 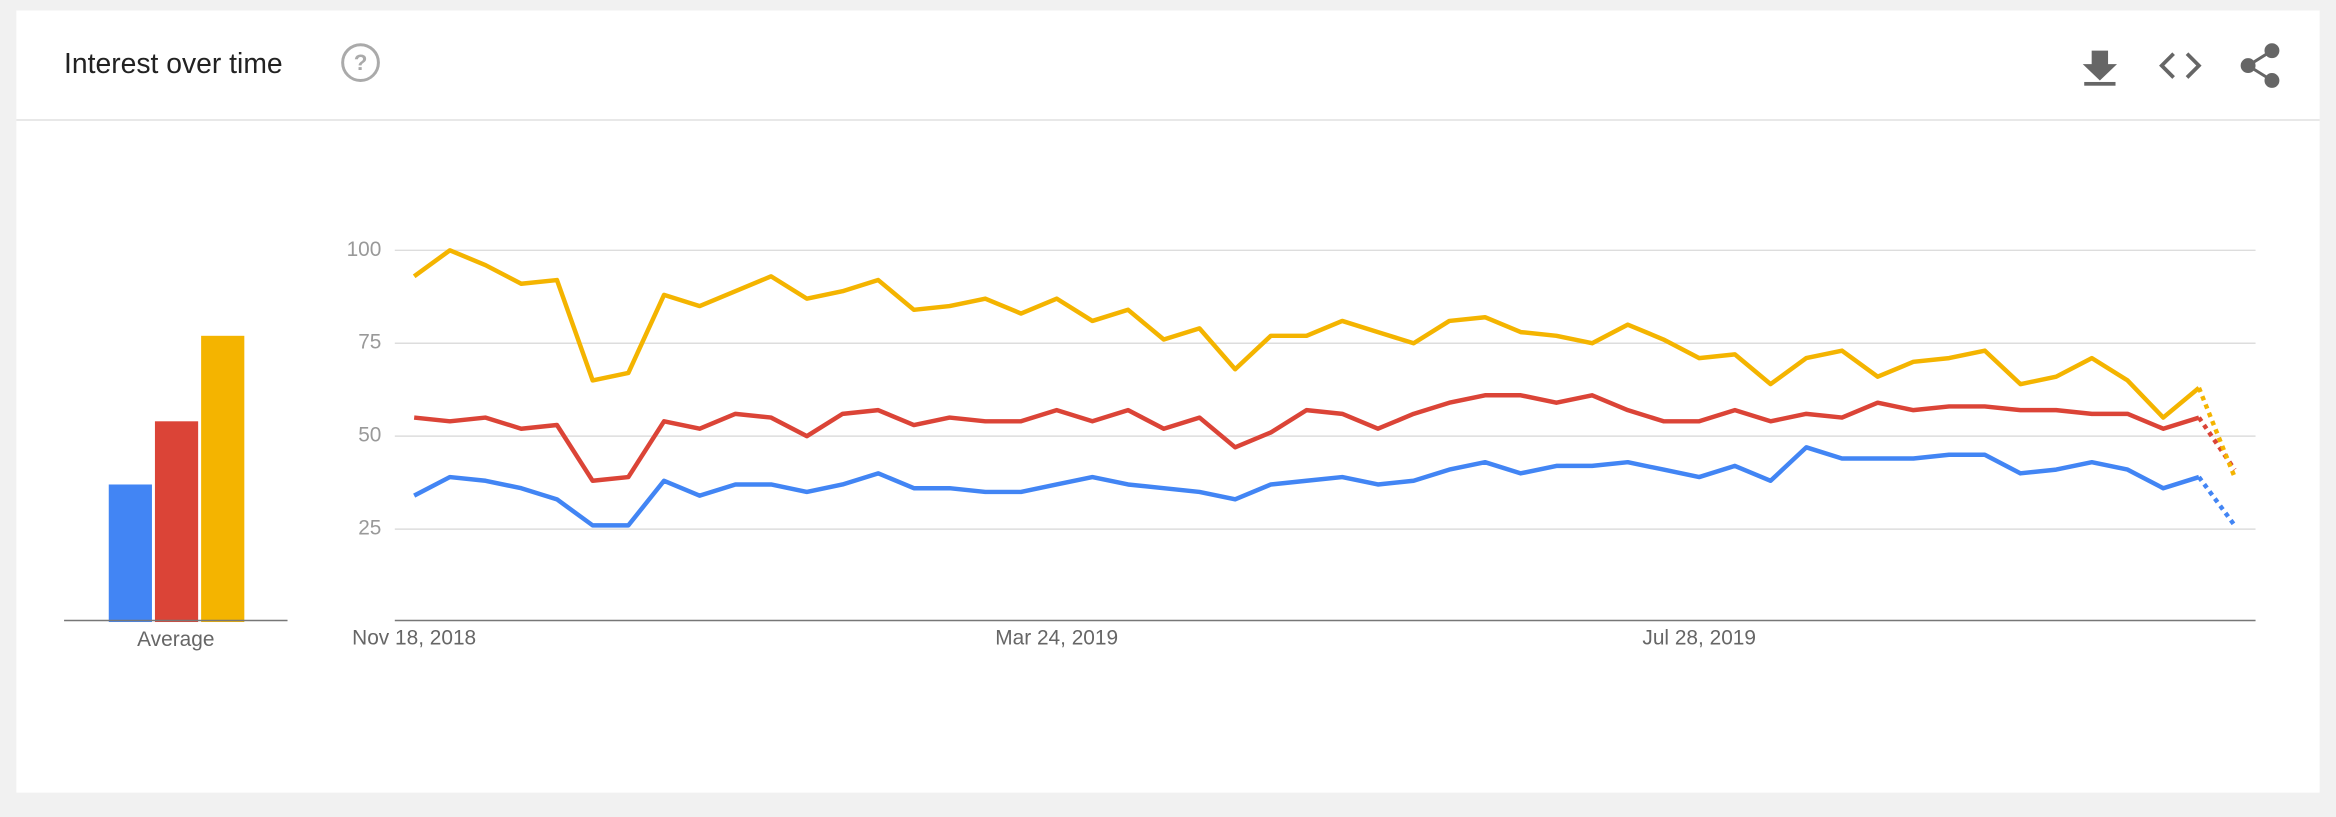 What do you see at coordinates (2180, 65) in the screenshot?
I see `embed-icon` at bounding box center [2180, 65].